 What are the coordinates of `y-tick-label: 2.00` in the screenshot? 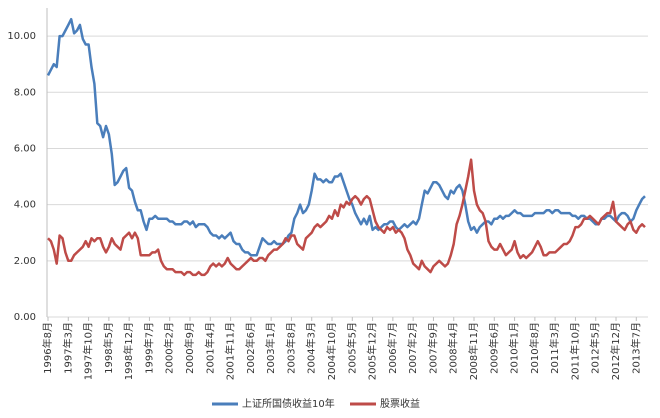 It's located at (25, 261).